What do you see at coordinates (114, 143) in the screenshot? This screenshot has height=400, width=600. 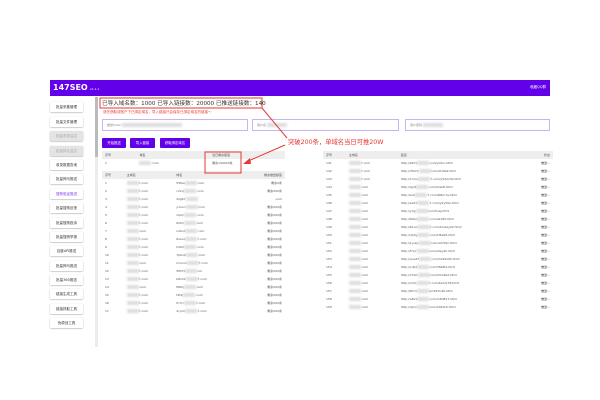 I see `start-push-button: 开始推送` at bounding box center [114, 143].